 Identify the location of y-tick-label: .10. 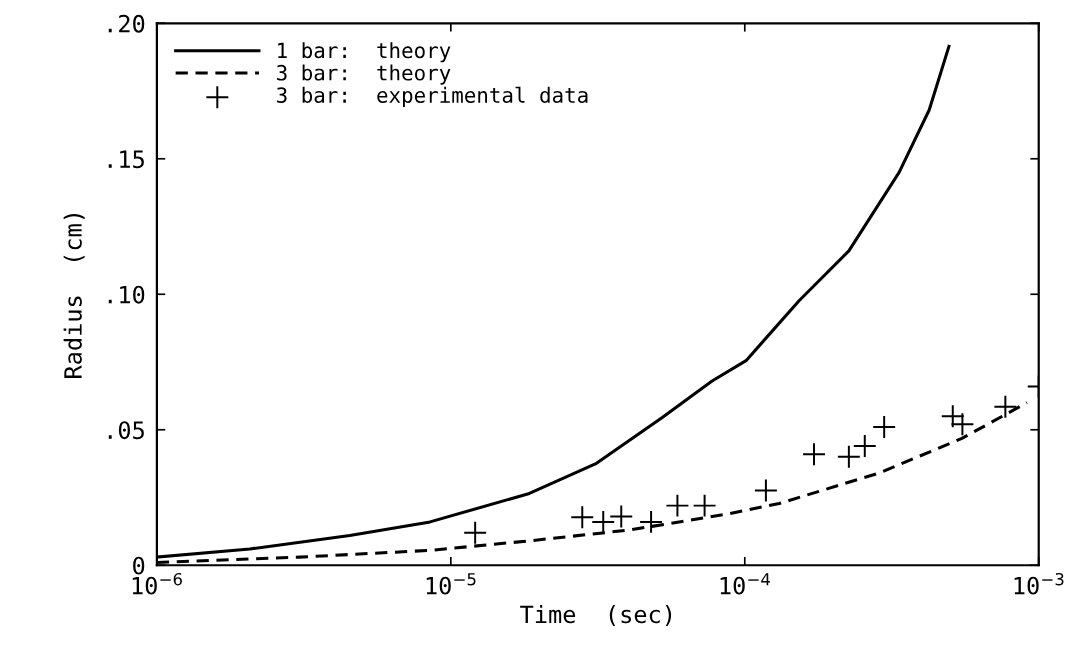
(126, 294).